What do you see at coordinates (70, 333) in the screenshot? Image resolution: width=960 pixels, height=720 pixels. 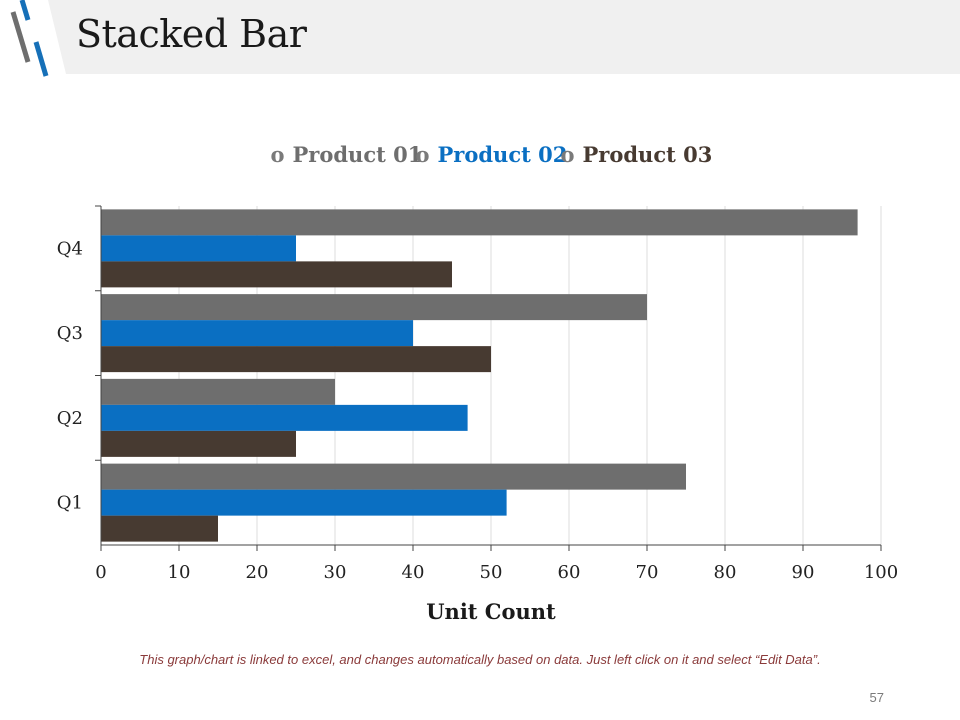 I see `y-tick-label: Q3` at bounding box center [70, 333].